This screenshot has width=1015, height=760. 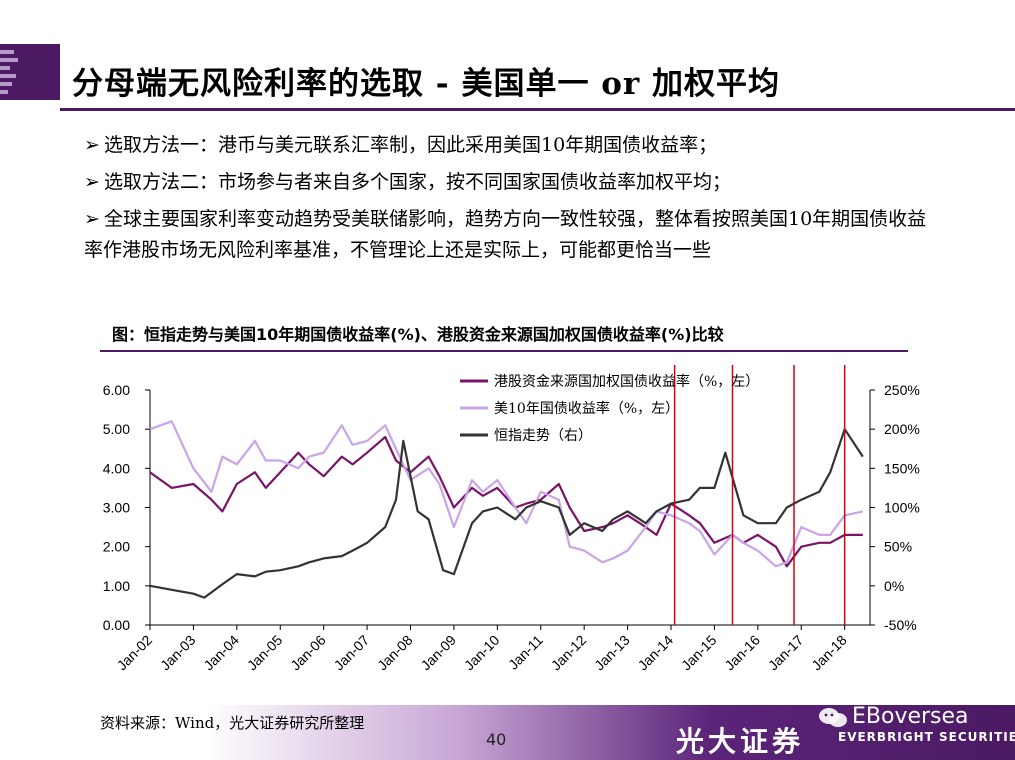 I want to click on x-tick-label: Jan-09, so click(x=438, y=653).